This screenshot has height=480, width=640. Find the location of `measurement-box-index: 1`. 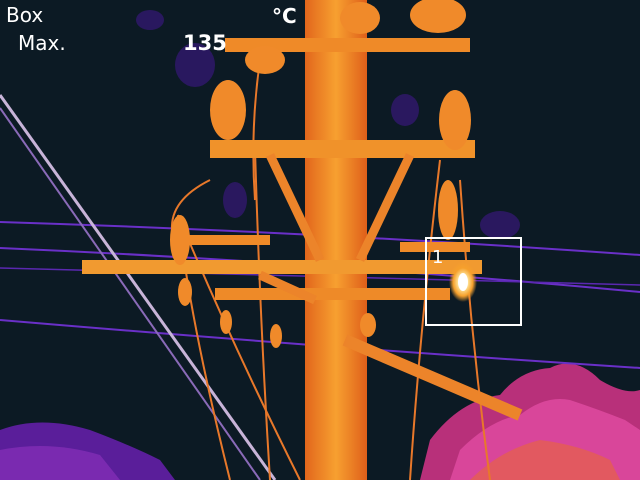

measurement-box-index: 1 is located at coordinates (438, 257).